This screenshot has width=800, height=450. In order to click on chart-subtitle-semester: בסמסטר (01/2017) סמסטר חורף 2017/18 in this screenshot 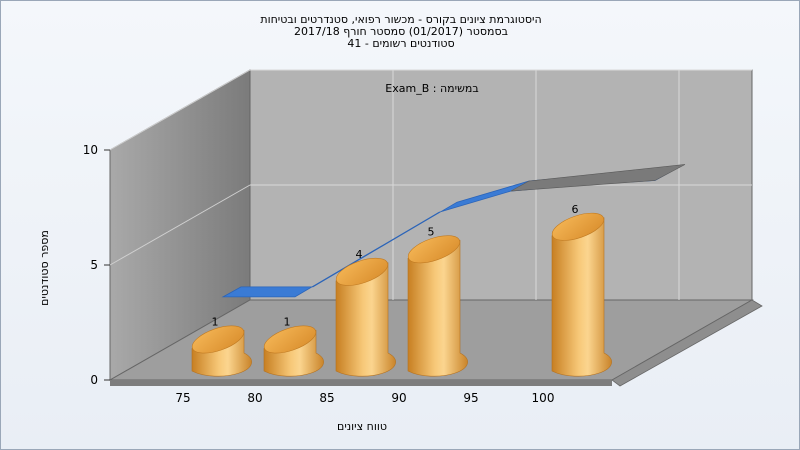, I will do `click(401, 31)`.